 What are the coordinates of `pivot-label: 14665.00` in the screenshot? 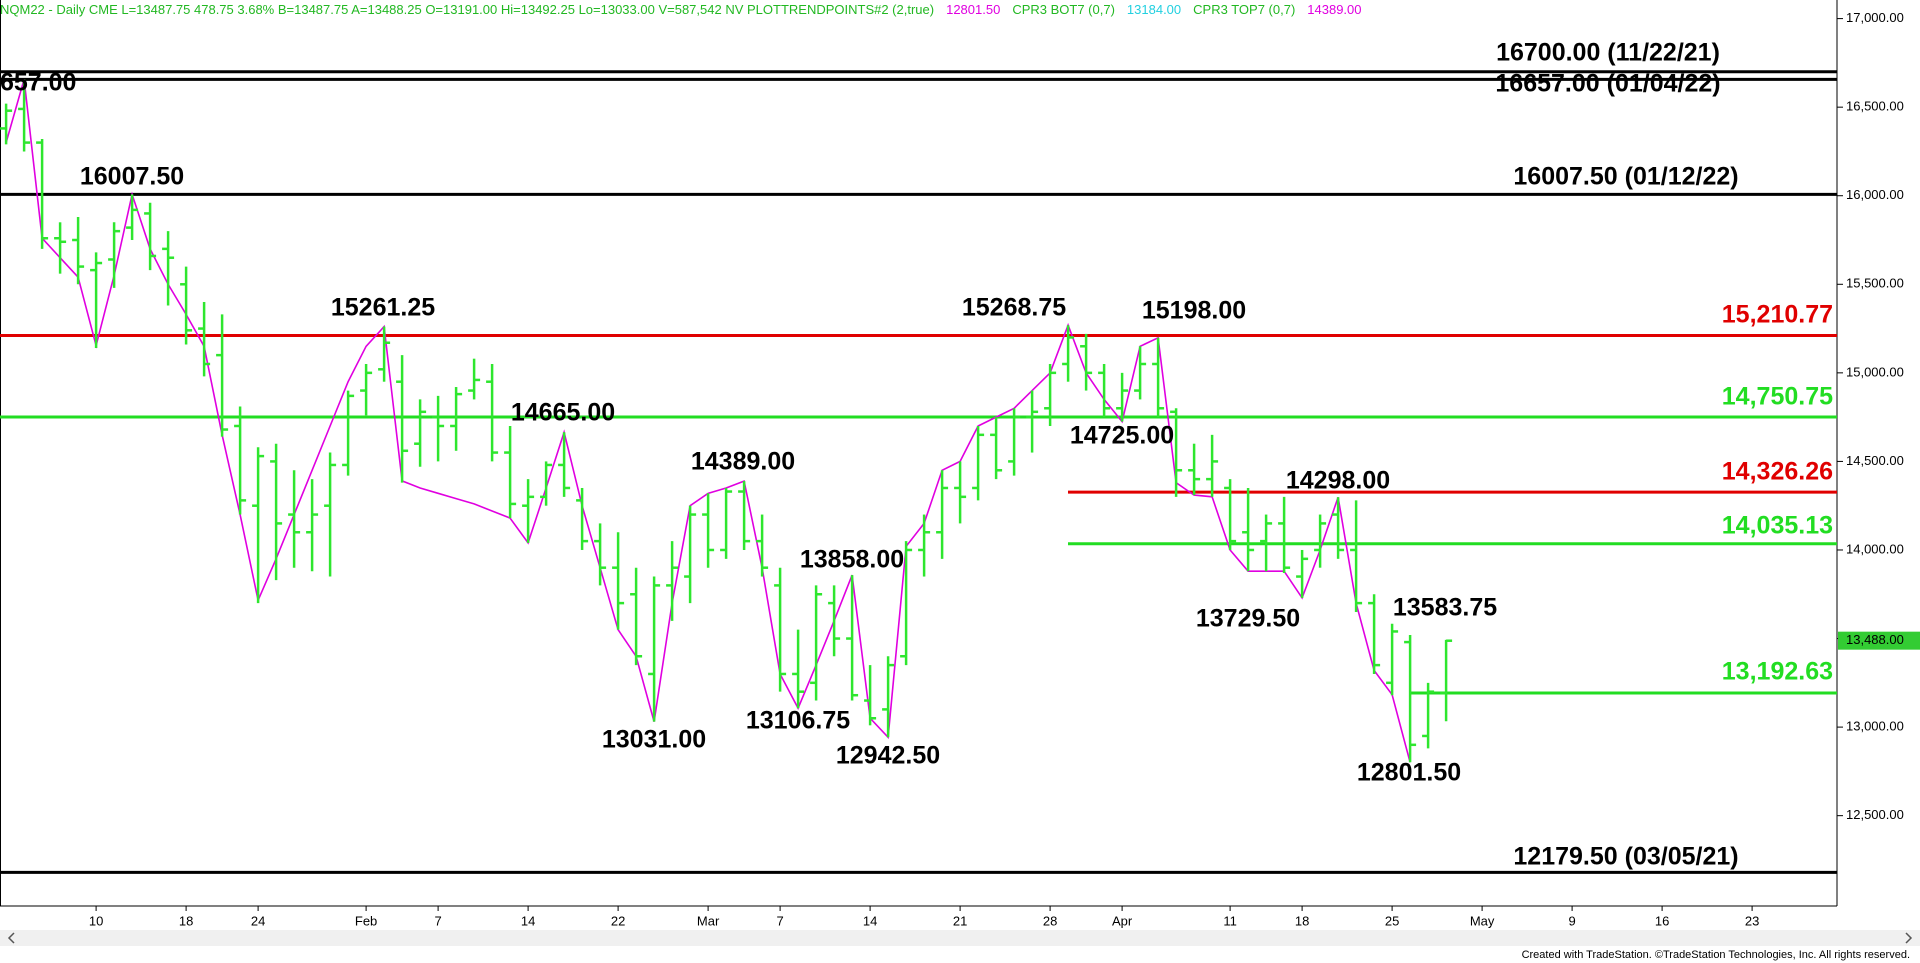 It's located at (563, 413).